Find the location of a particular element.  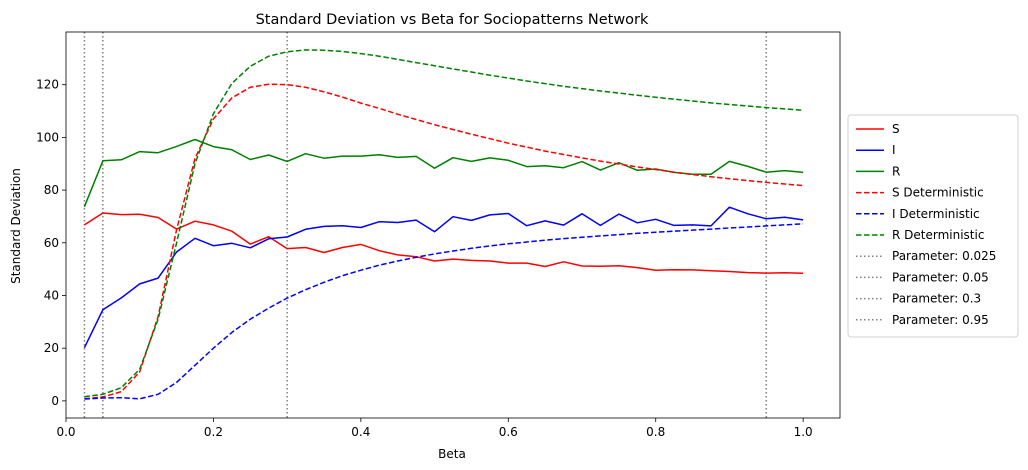

x-axis-title: Beta is located at coordinates (452, 454).